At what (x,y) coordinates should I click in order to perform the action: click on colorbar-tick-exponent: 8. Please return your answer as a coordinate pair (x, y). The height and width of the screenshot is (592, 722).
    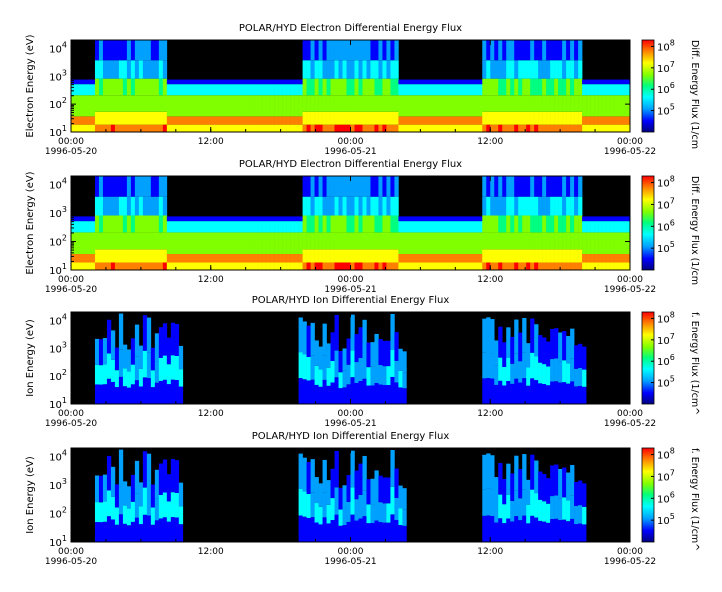
    Looking at the image, I should click on (672, 314).